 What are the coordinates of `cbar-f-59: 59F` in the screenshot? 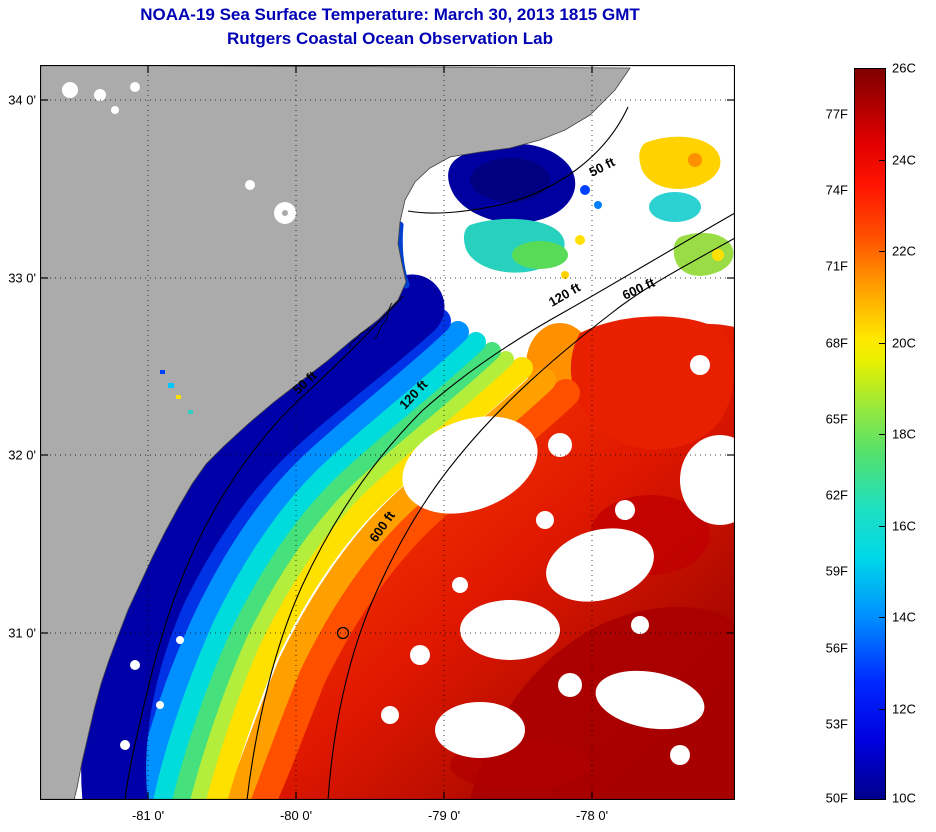 It's located at (836, 571).